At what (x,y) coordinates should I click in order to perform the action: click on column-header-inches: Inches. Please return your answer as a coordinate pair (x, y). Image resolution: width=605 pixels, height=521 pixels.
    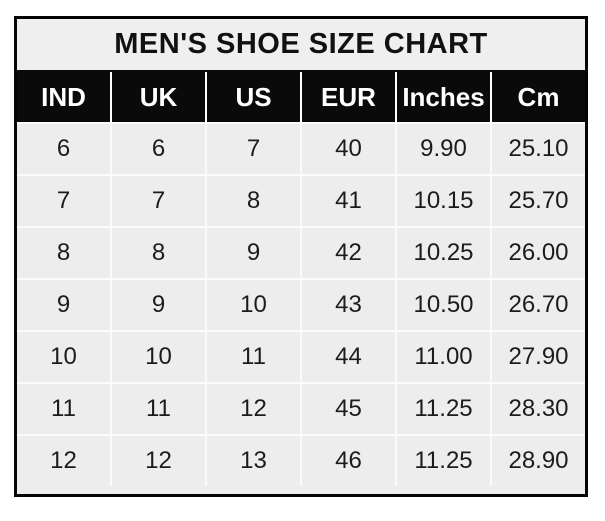
    Looking at the image, I should click on (443, 97).